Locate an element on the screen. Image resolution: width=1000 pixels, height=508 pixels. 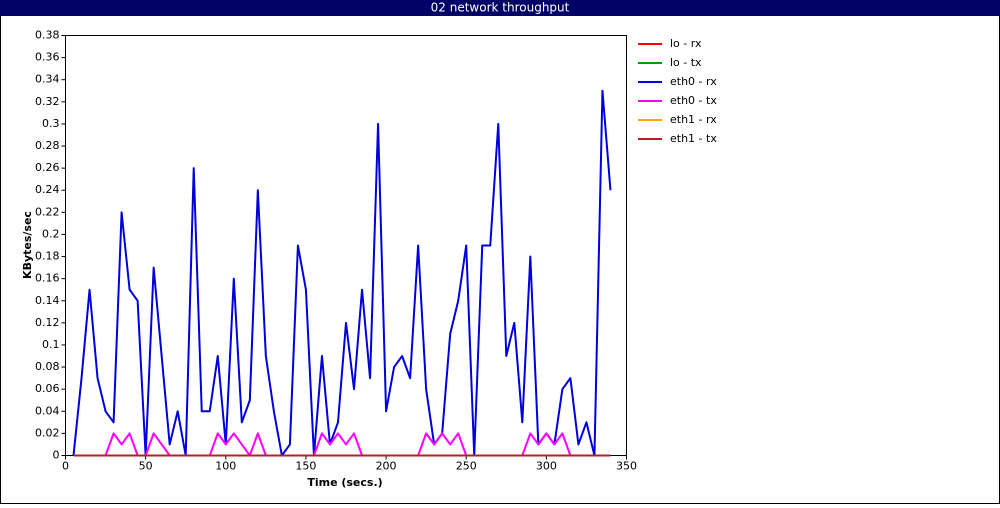
y-tick-label: 0.28 is located at coordinates (47, 145).